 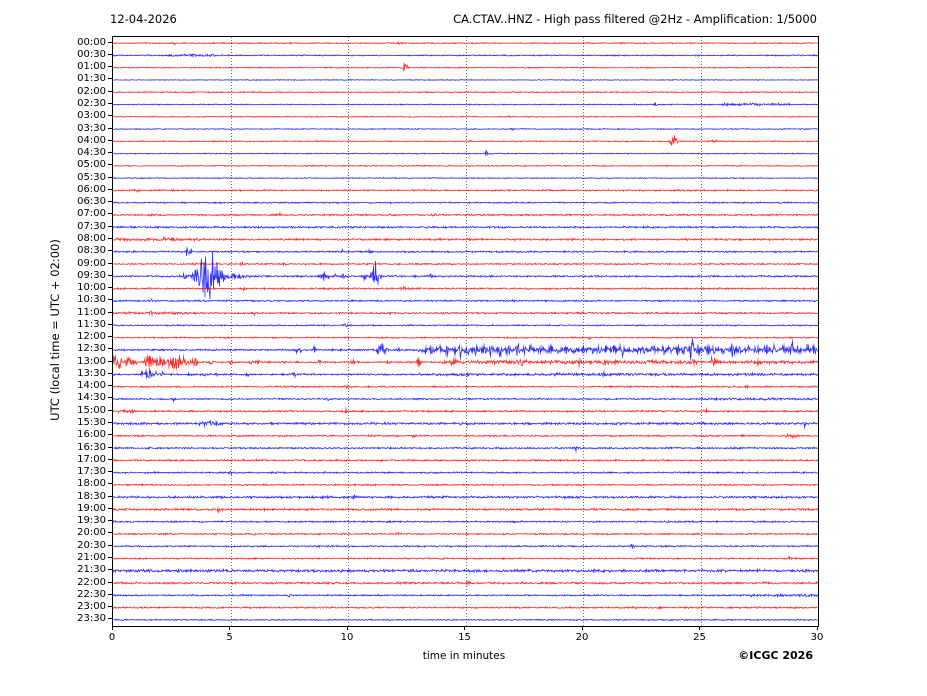 I want to click on time-label-06:00: 06:00, so click(x=91, y=189).